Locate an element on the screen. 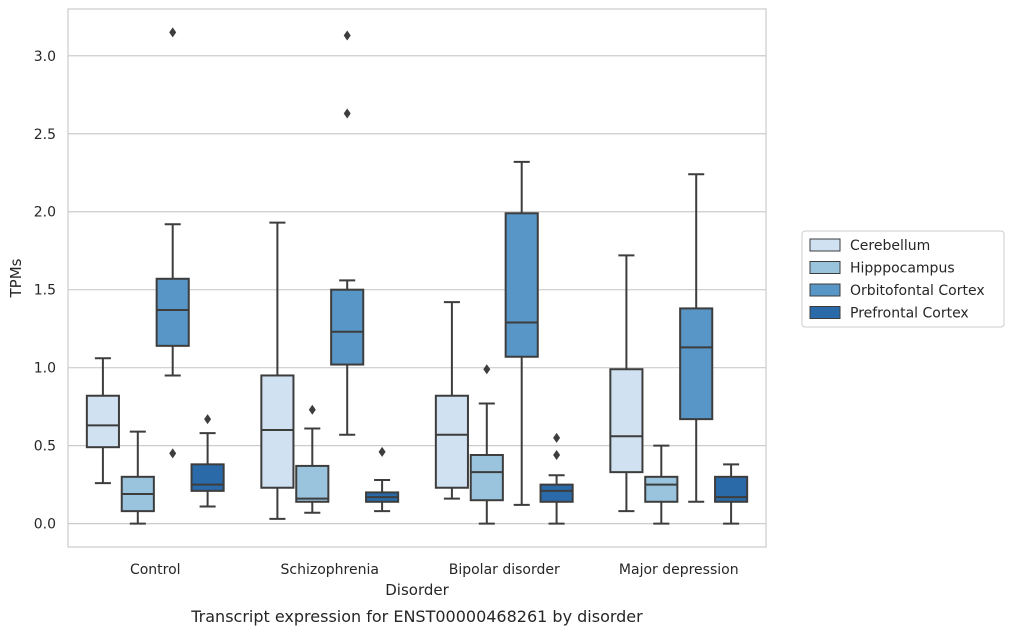 This screenshot has height=634, width=1014. x-tick-label: Bipolar disorder is located at coordinates (504, 570).